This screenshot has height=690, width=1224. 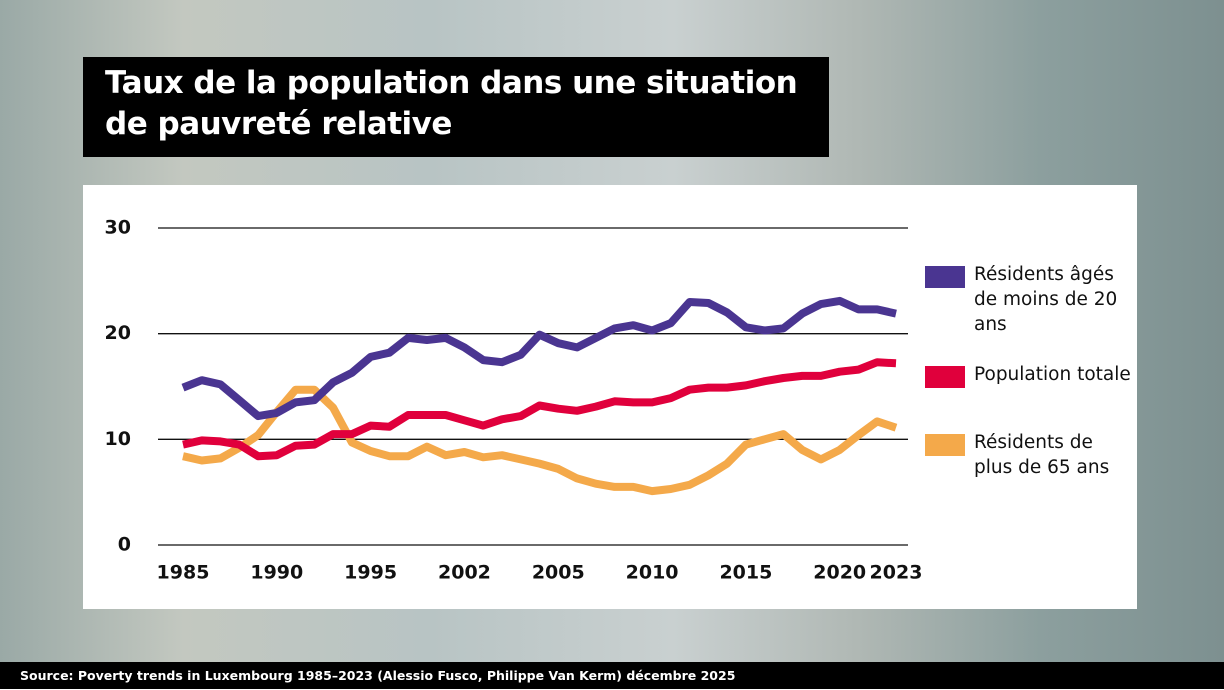 I want to click on legend-label: Résidents de plus de 65 ans, so click(x=1042, y=455).